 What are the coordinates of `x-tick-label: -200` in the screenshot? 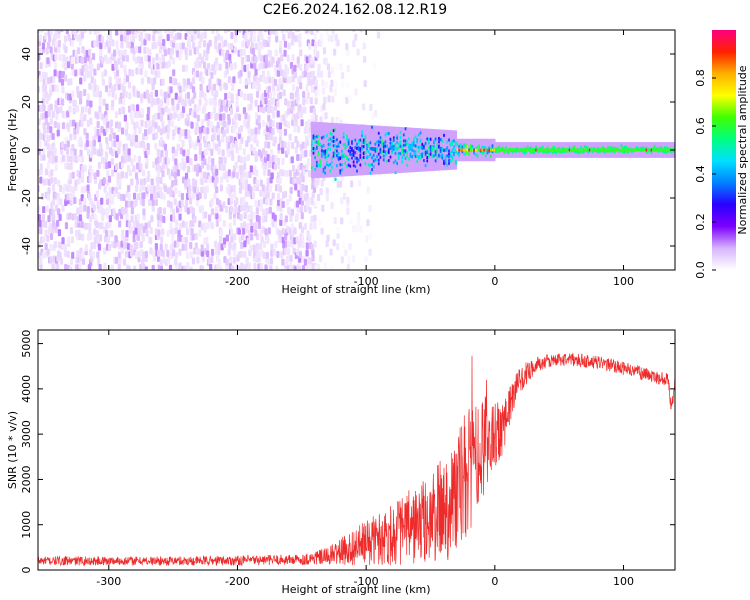 It's located at (237, 281).